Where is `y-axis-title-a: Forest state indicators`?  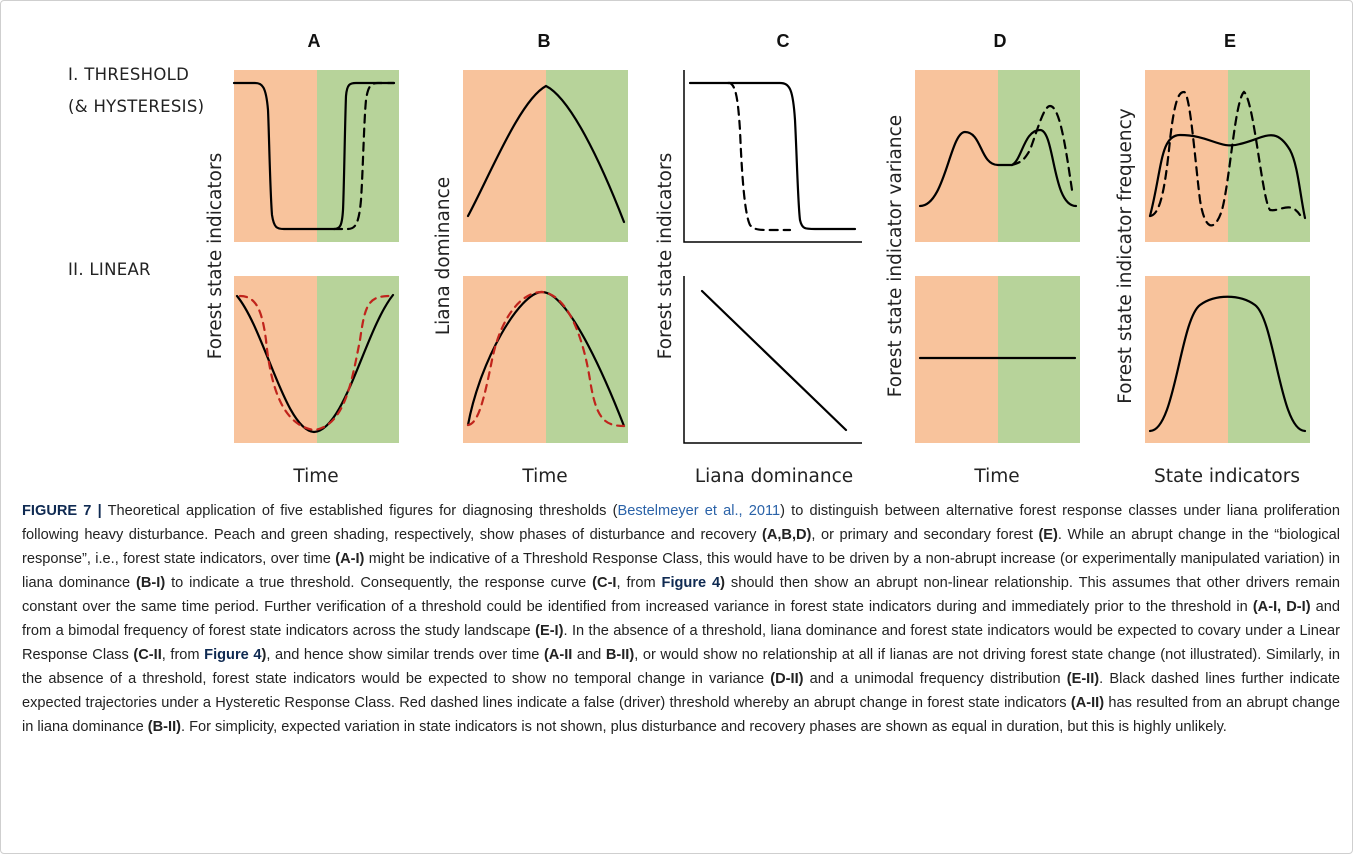
y-axis-title-a: Forest state indicators is located at coordinates (215, 256).